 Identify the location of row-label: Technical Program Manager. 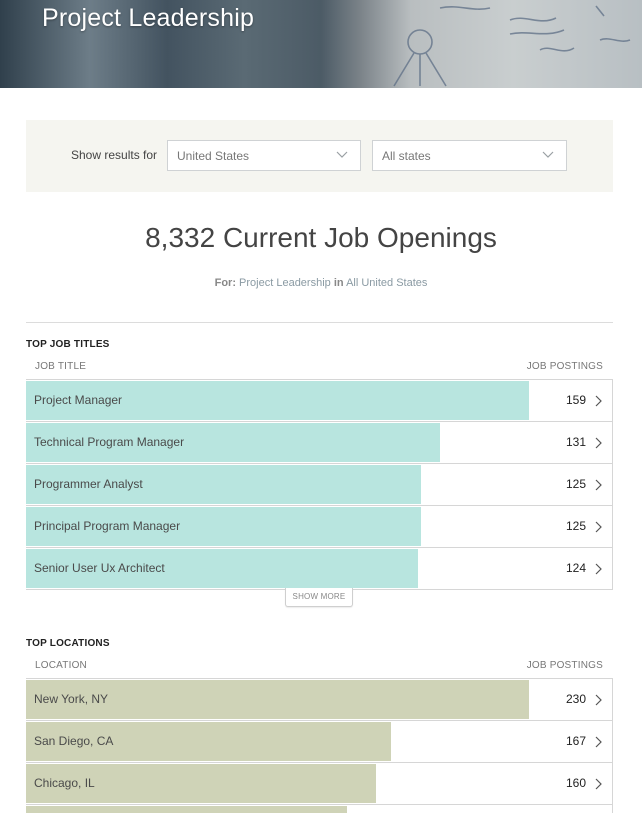
(109, 442).